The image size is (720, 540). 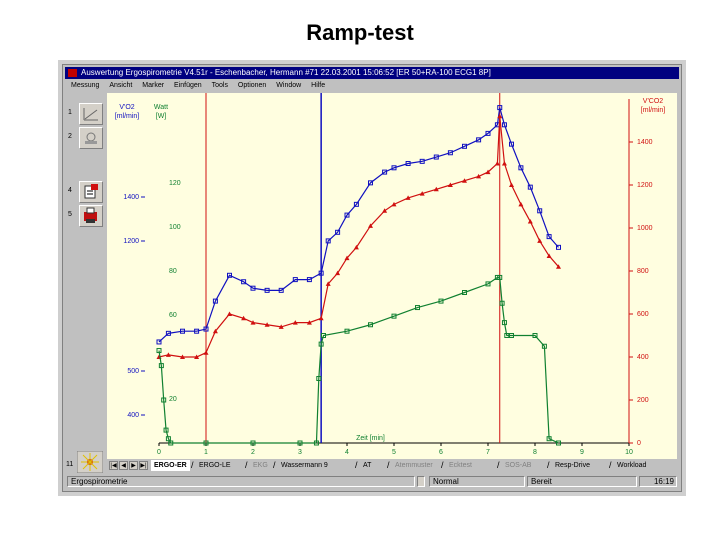 I want to click on menu-tools: Tools, so click(x=219, y=85).